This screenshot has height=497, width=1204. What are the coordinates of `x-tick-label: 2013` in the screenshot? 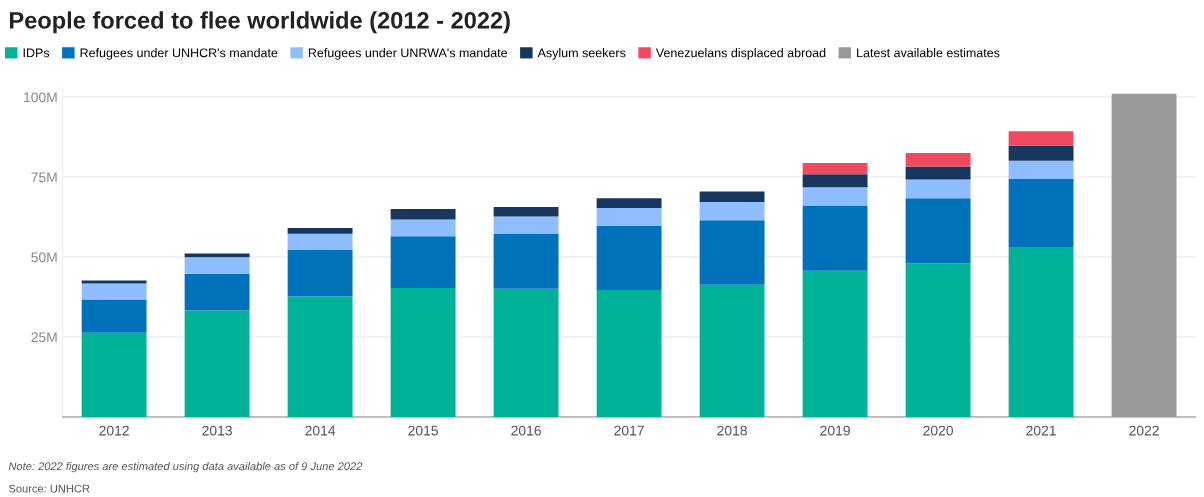 It's located at (217, 430).